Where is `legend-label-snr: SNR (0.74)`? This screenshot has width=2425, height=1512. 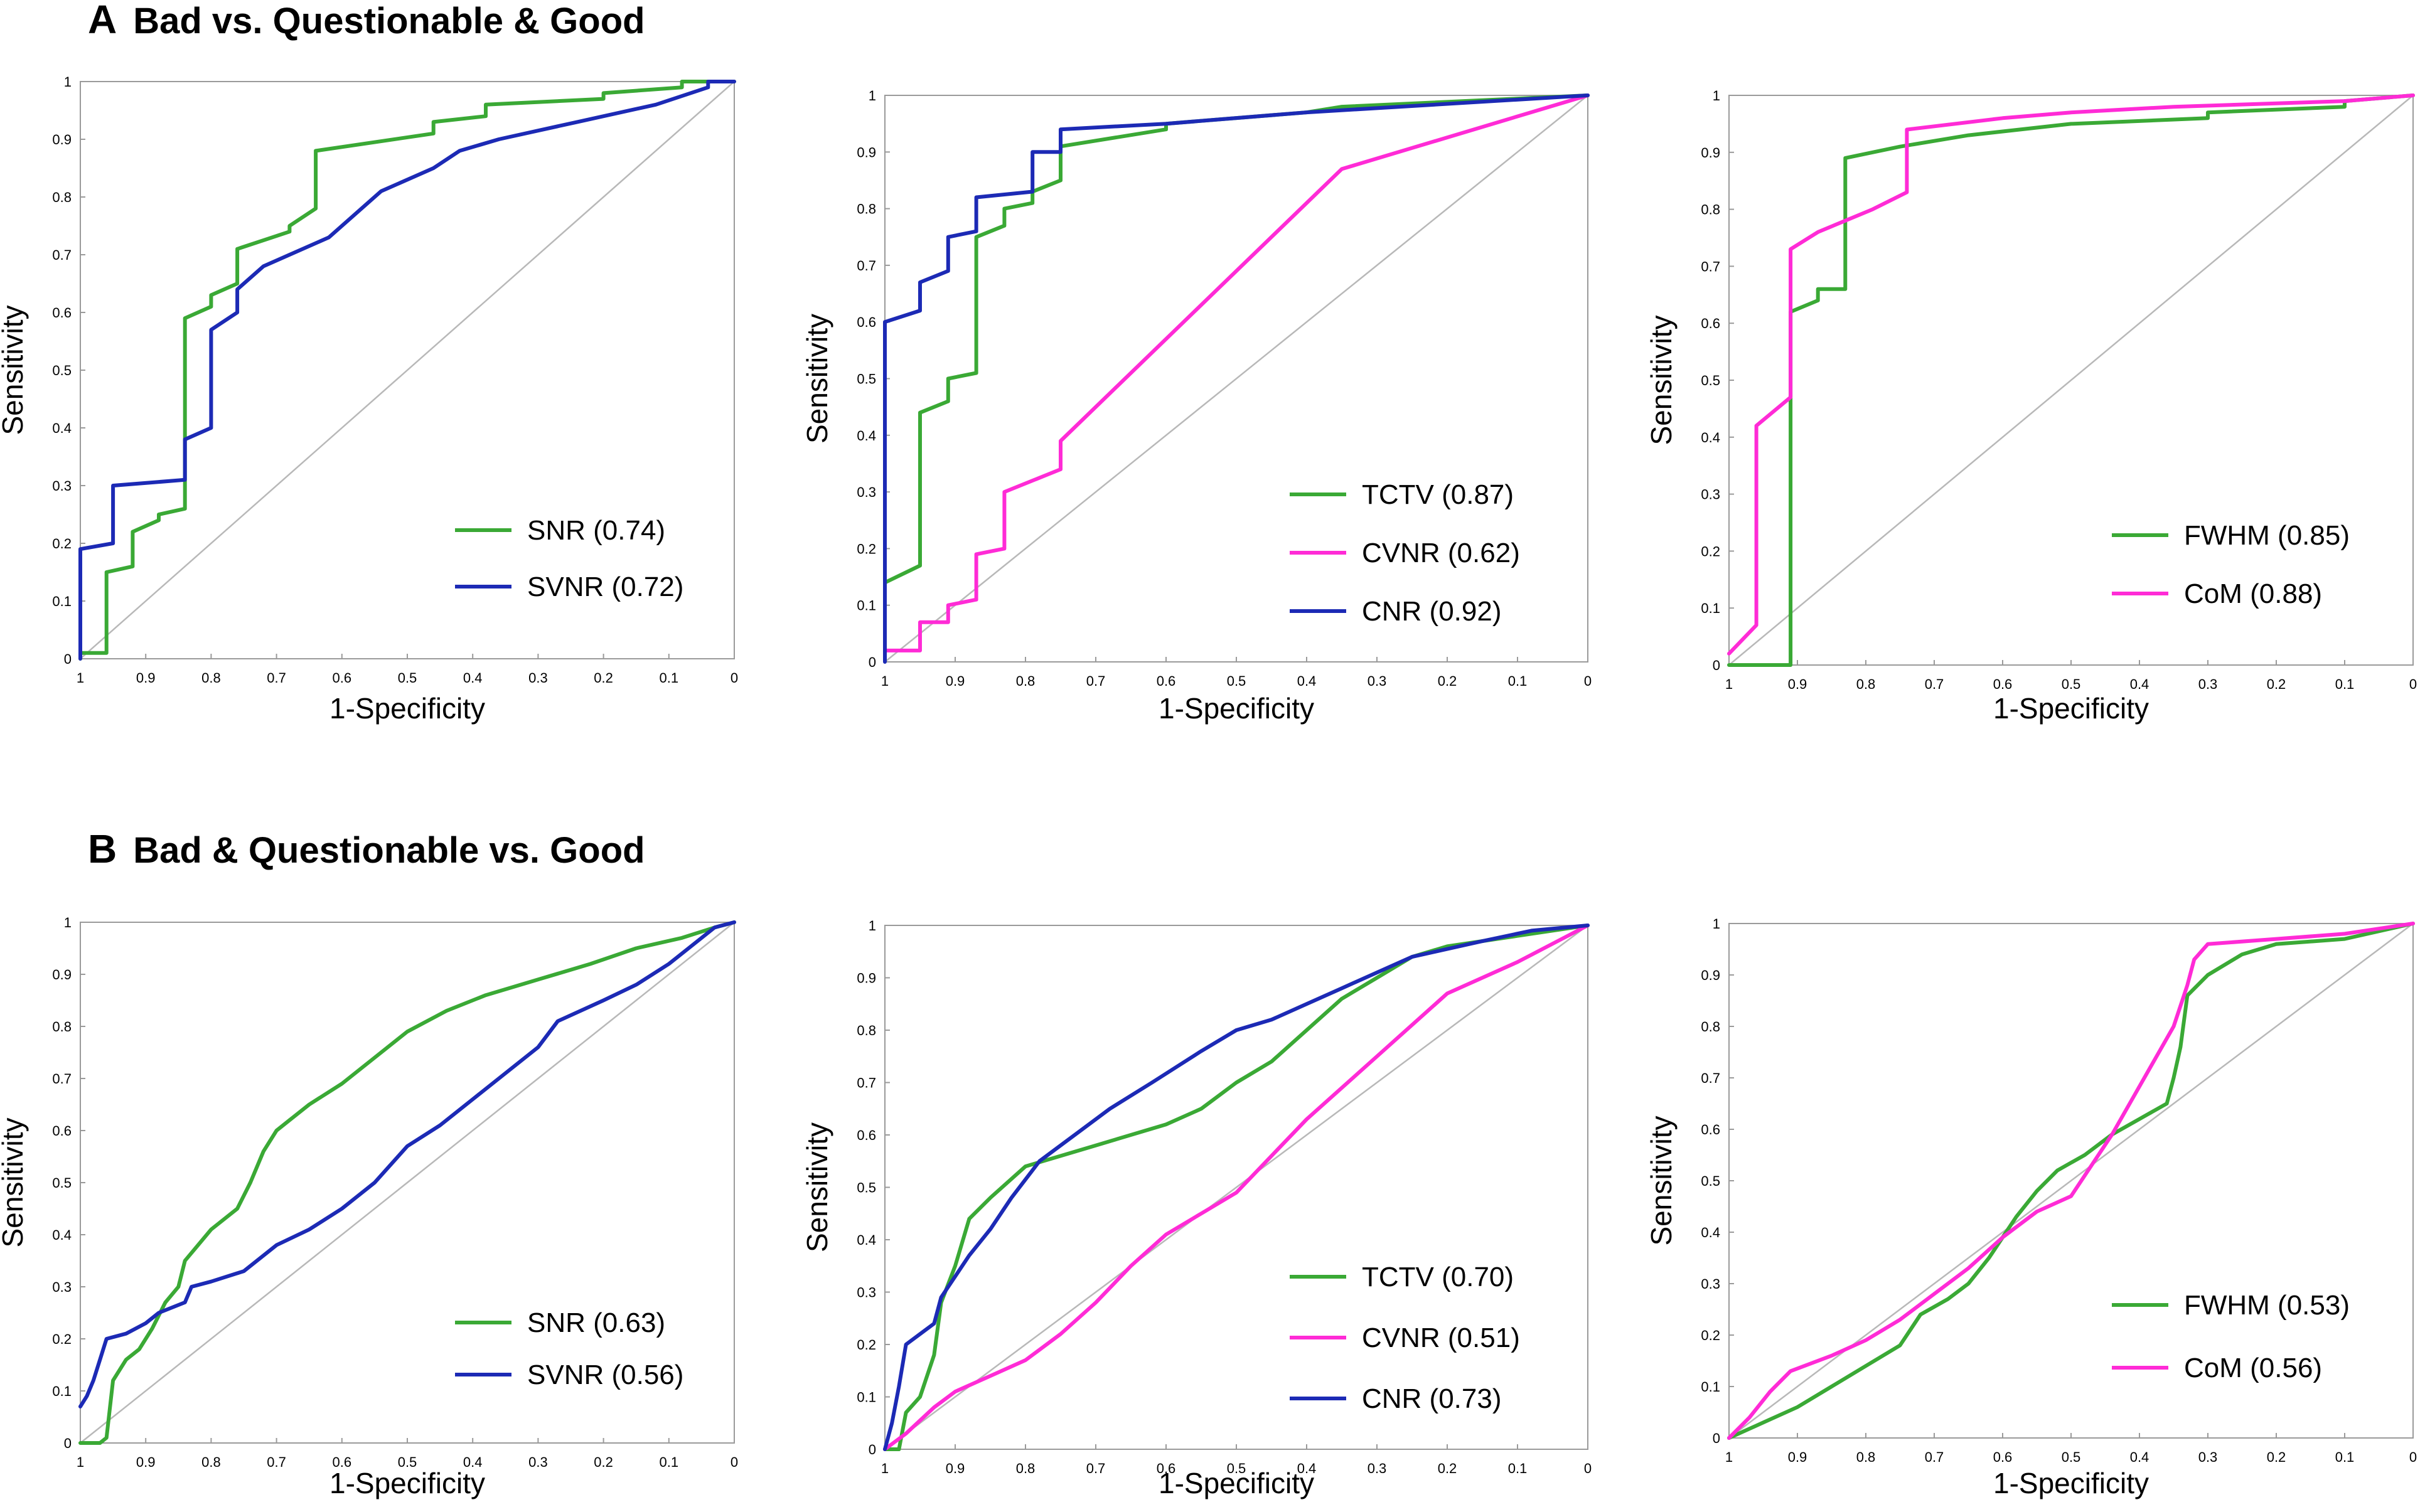
legend-label-snr: SNR (0.74) is located at coordinates (596, 530).